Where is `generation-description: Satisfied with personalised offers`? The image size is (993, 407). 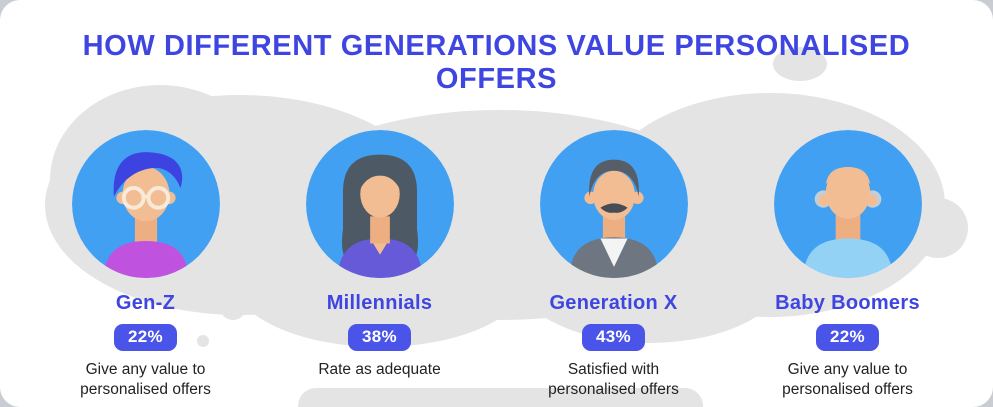 generation-description: Satisfied with personalised offers is located at coordinates (613, 380).